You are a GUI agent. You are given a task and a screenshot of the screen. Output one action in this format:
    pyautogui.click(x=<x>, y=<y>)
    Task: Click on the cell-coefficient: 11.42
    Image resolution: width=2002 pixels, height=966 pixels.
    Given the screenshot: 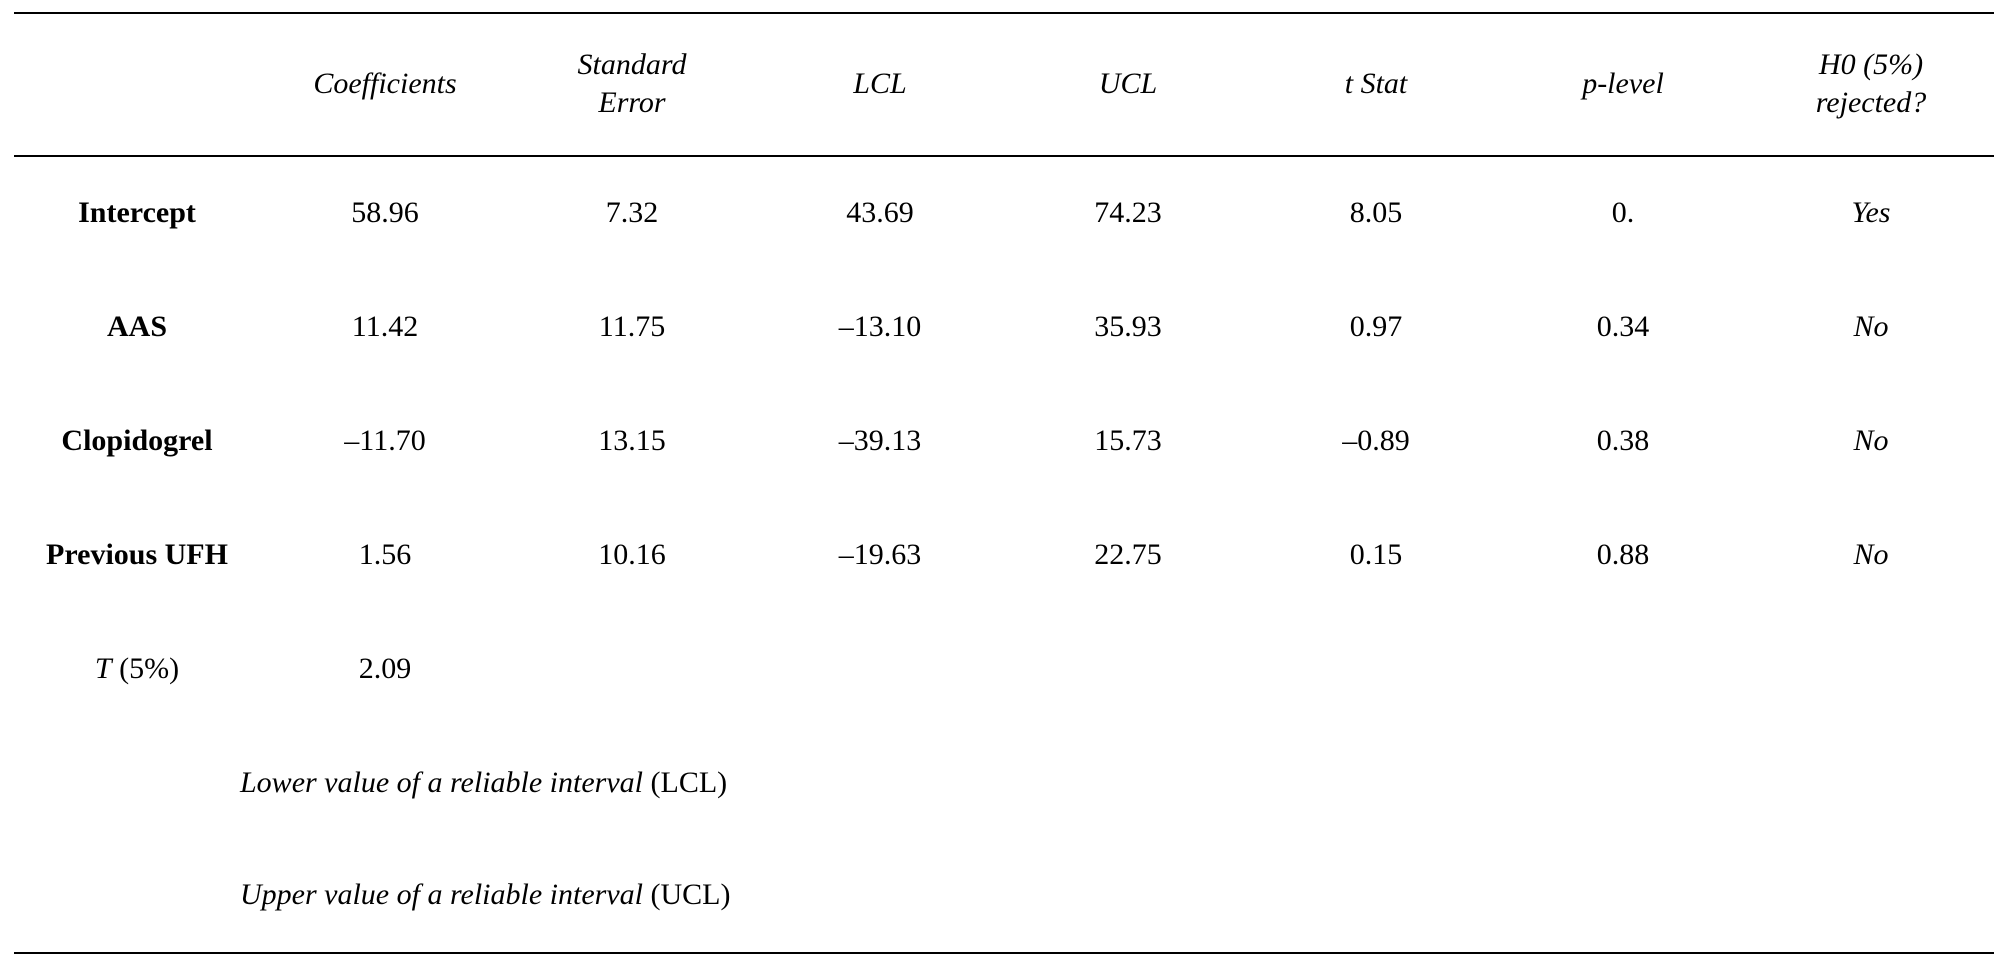 What is the action you would take?
    pyautogui.click(x=385, y=326)
    